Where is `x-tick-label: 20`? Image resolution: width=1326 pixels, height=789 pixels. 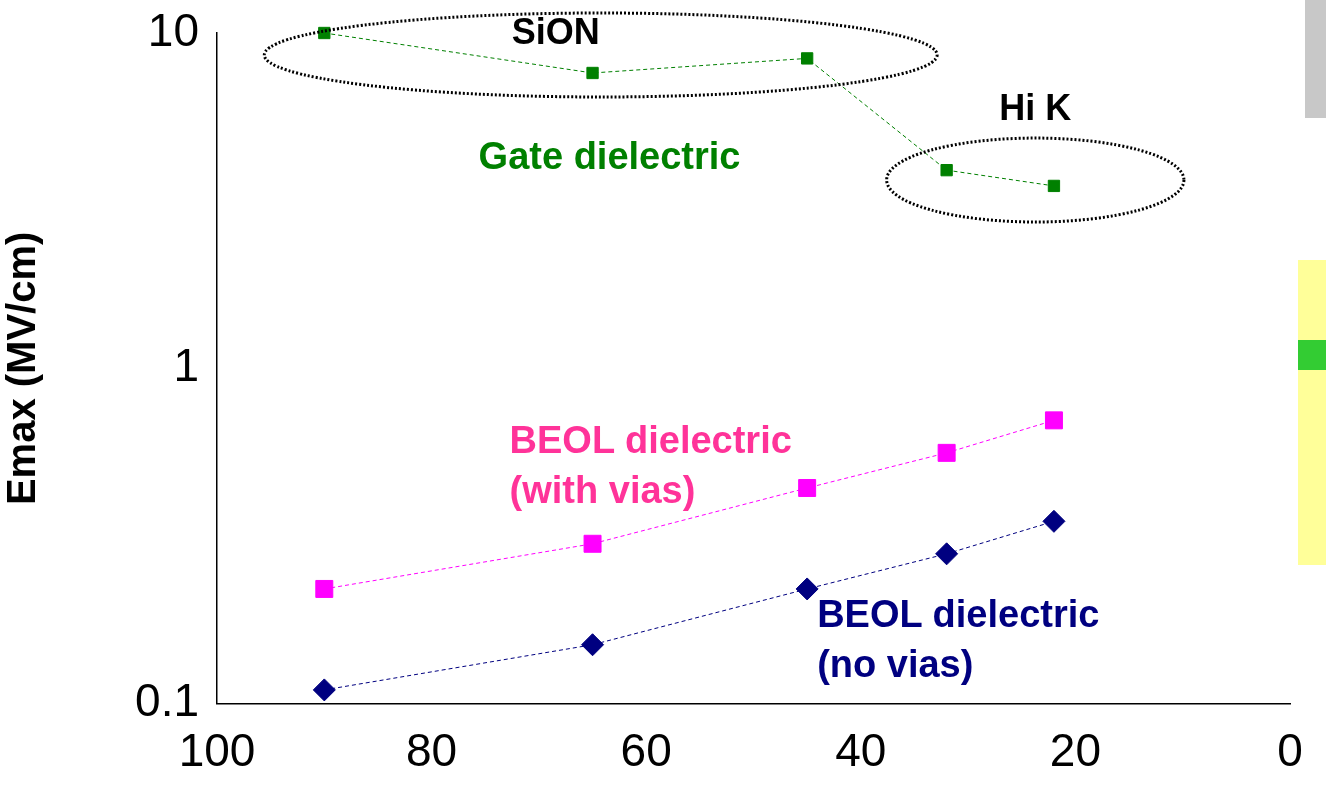
x-tick-label: 20 is located at coordinates (1075, 750).